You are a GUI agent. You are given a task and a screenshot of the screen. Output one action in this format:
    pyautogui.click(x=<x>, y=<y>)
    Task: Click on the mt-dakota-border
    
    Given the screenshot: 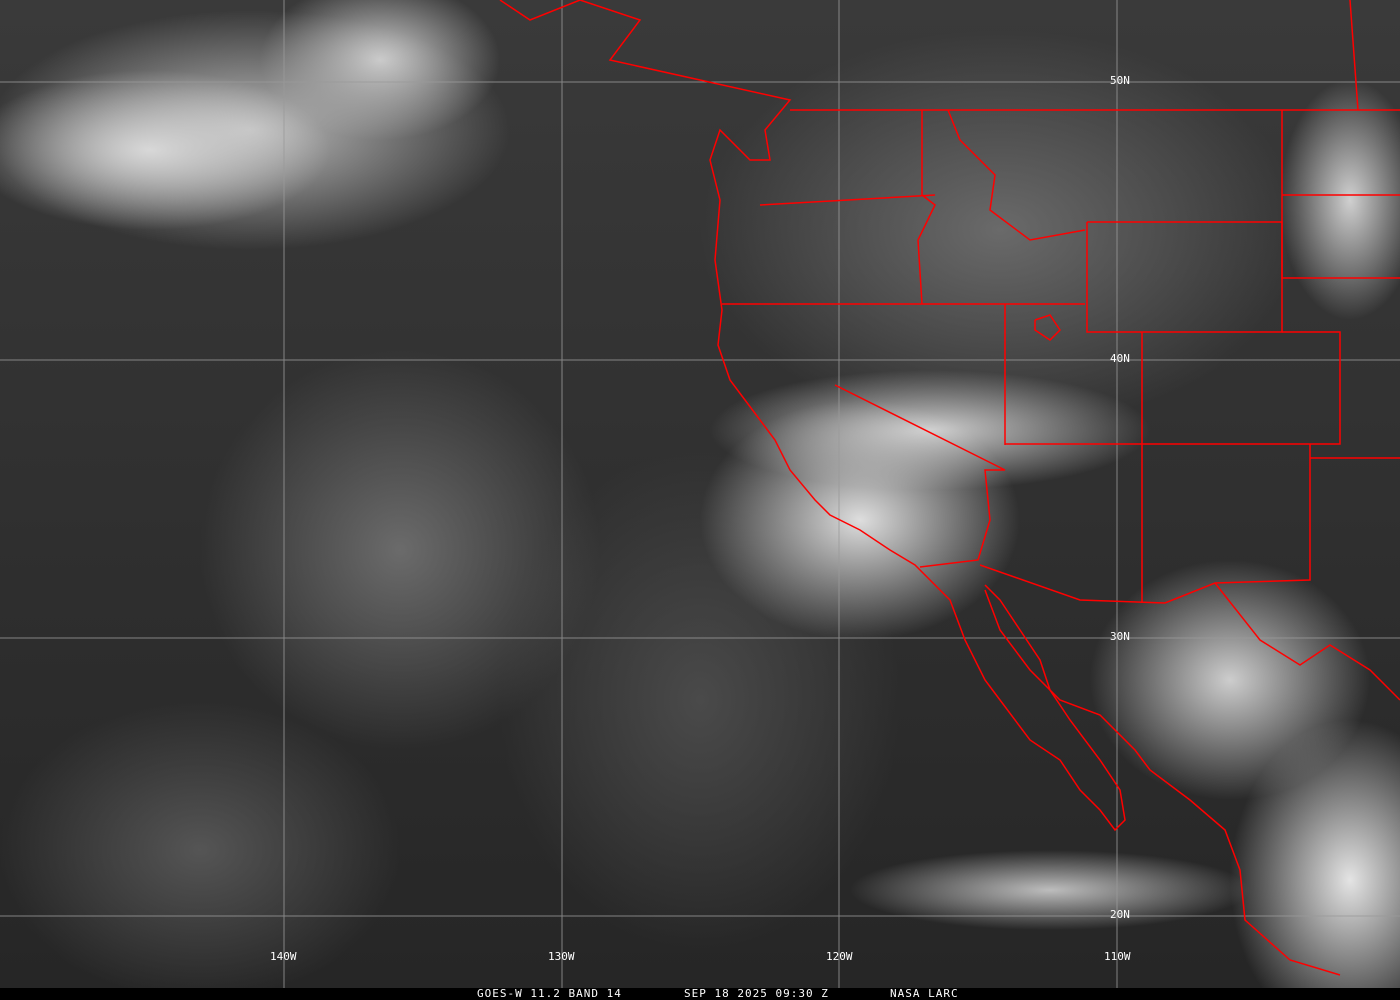 What is the action you would take?
    pyautogui.click(x=1340, y=194)
    